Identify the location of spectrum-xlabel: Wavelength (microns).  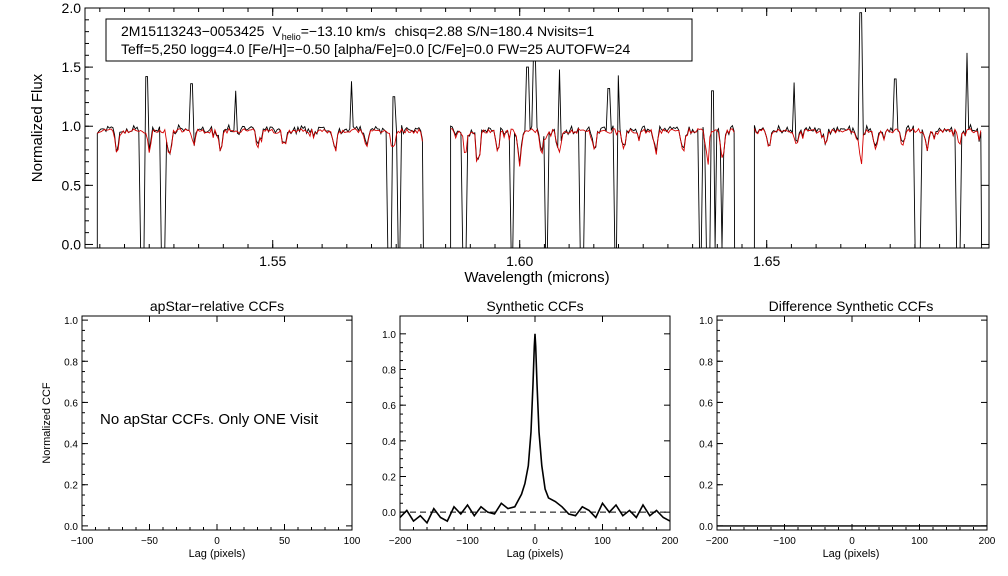
(536, 277).